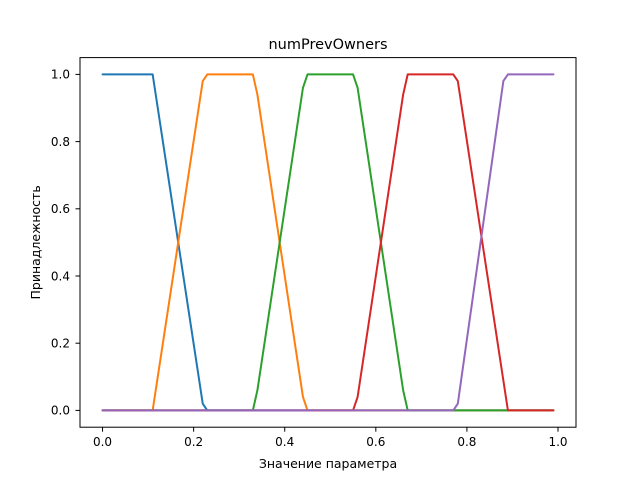 The image size is (640, 480). What do you see at coordinates (60, 344) in the screenshot?
I see `y-tick-label: 0.2` at bounding box center [60, 344].